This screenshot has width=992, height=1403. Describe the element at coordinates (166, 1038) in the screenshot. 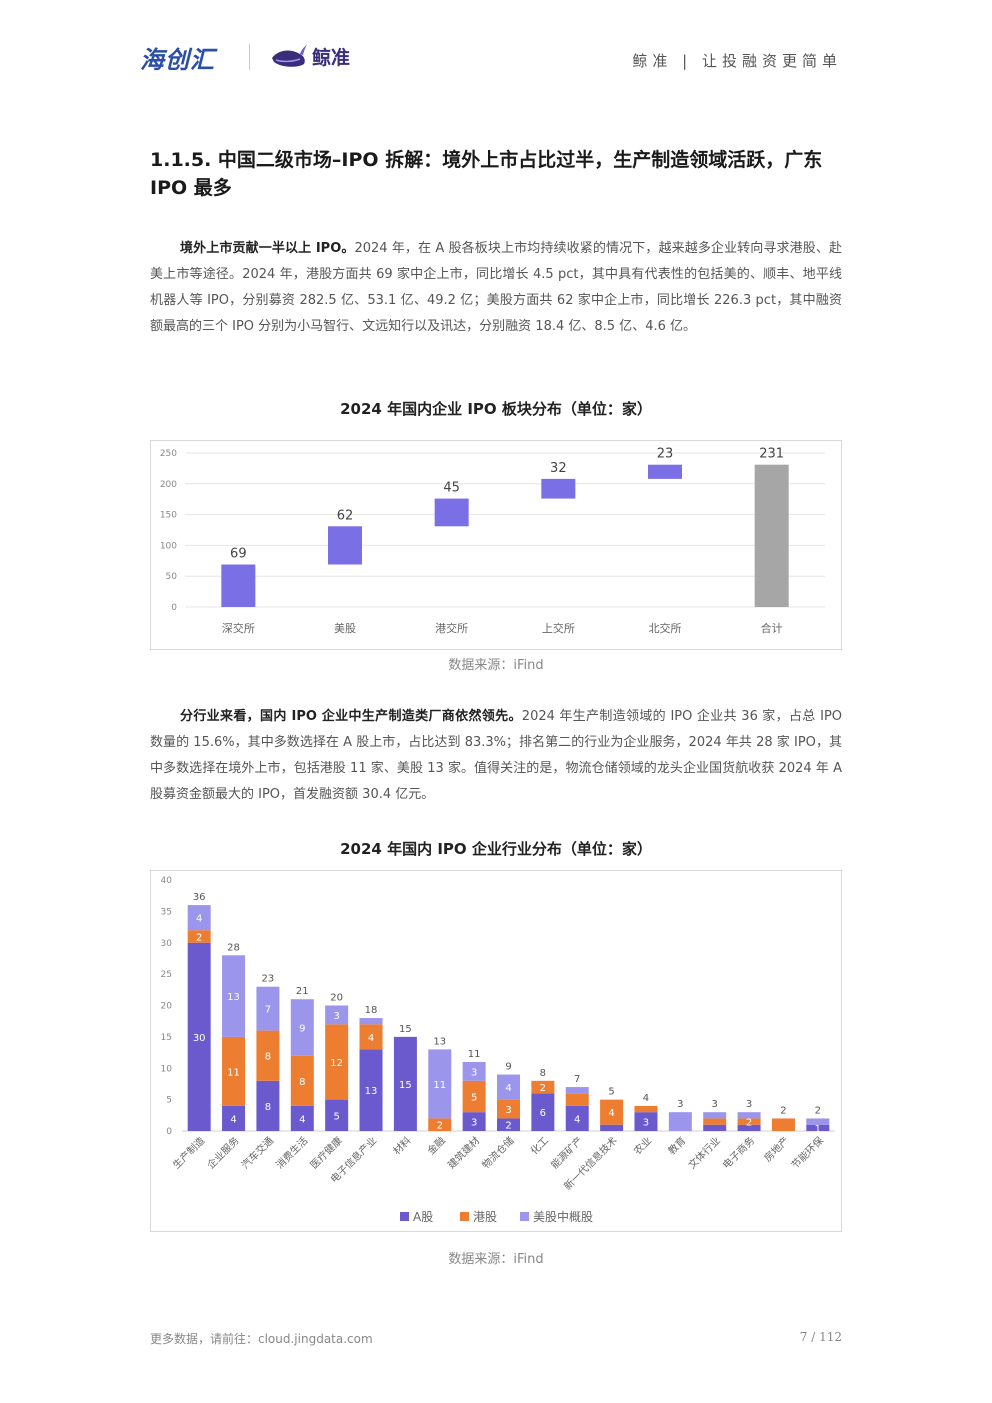

I see `y-tick-label: 15` at that location.